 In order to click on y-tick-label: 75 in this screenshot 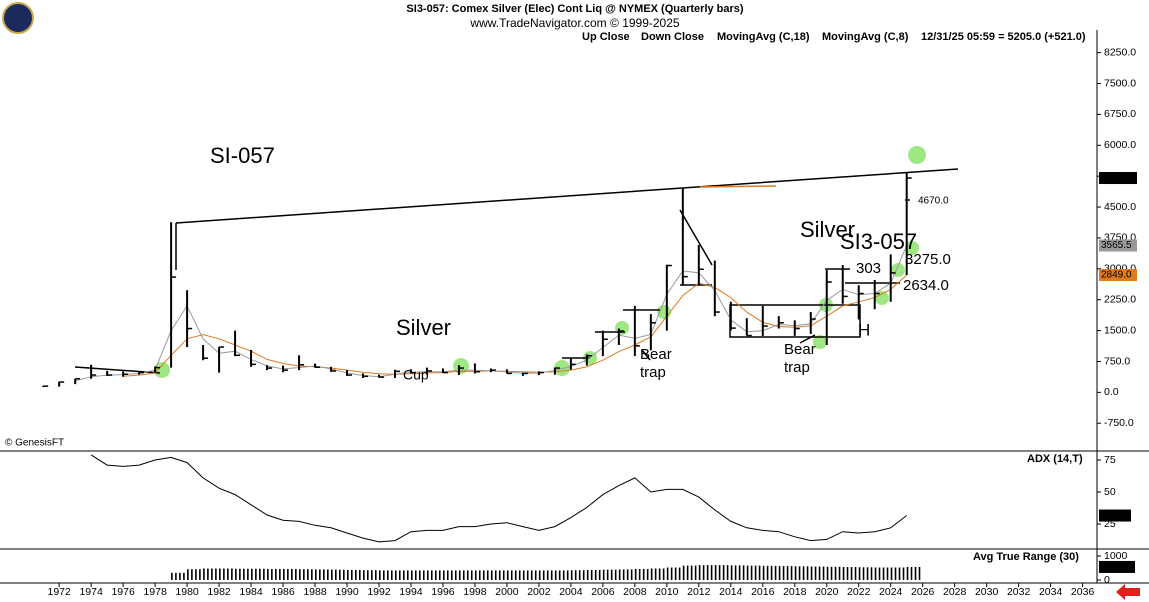, I will do `click(1110, 460)`.